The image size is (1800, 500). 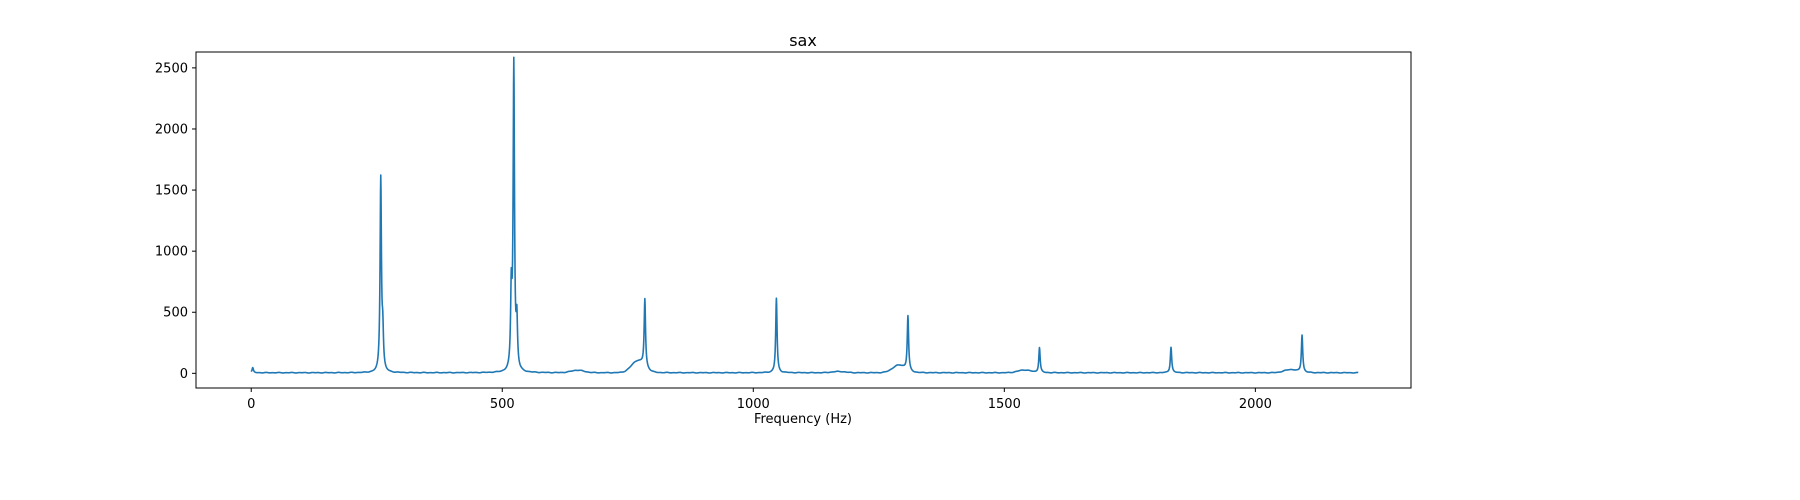 I want to click on y-tick-label: 2500, so click(x=171, y=68).